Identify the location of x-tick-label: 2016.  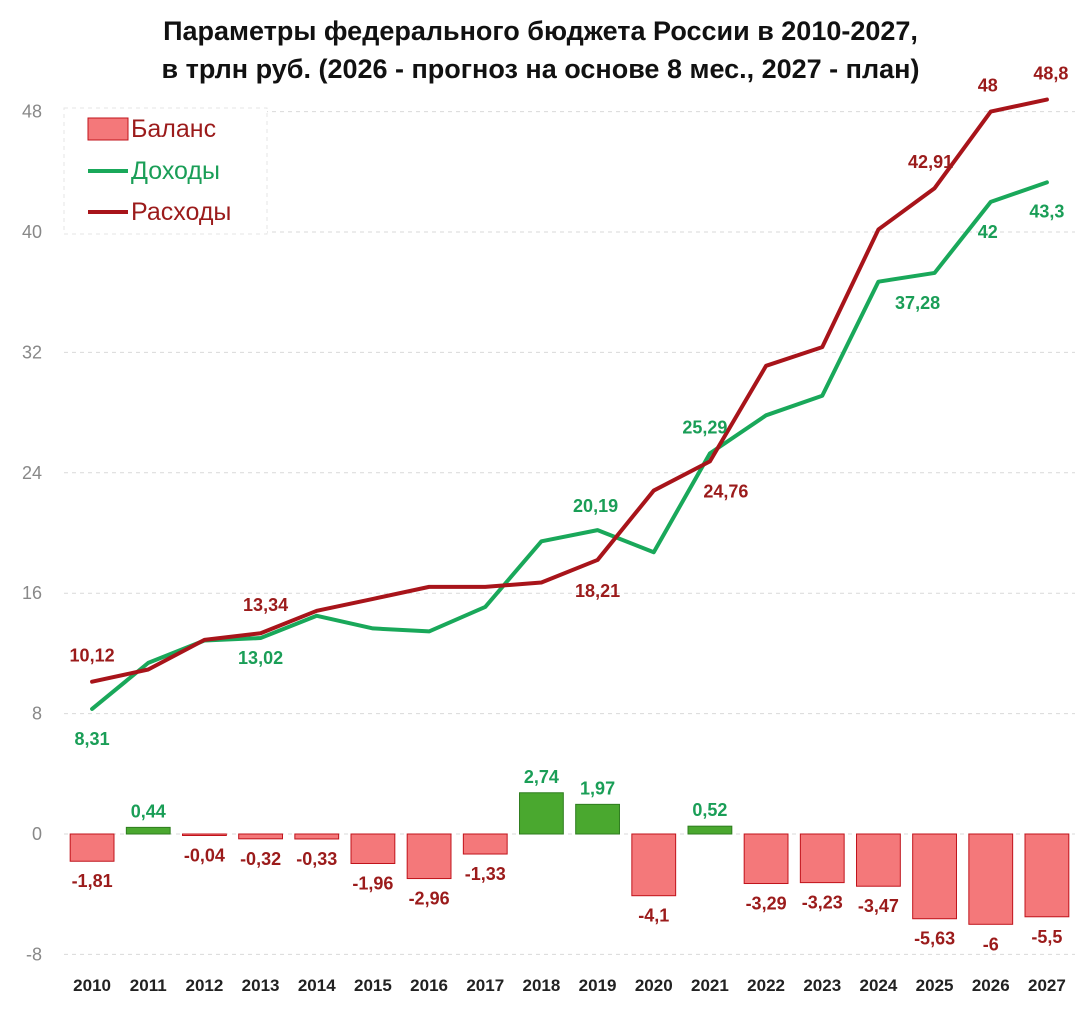
(429, 985).